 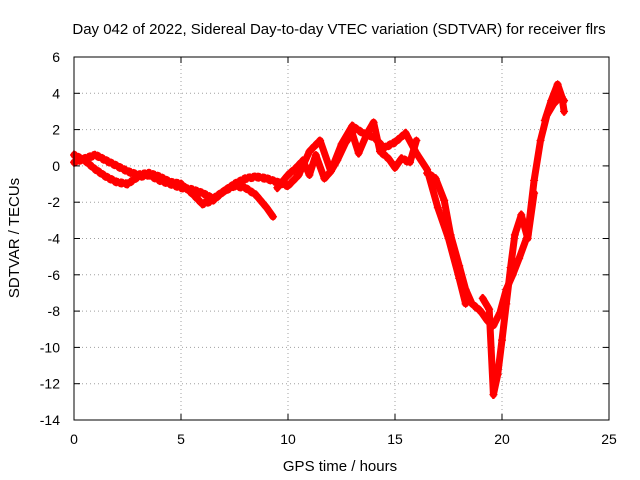 What do you see at coordinates (50, 420) in the screenshot?
I see `y-tick-label: -14` at bounding box center [50, 420].